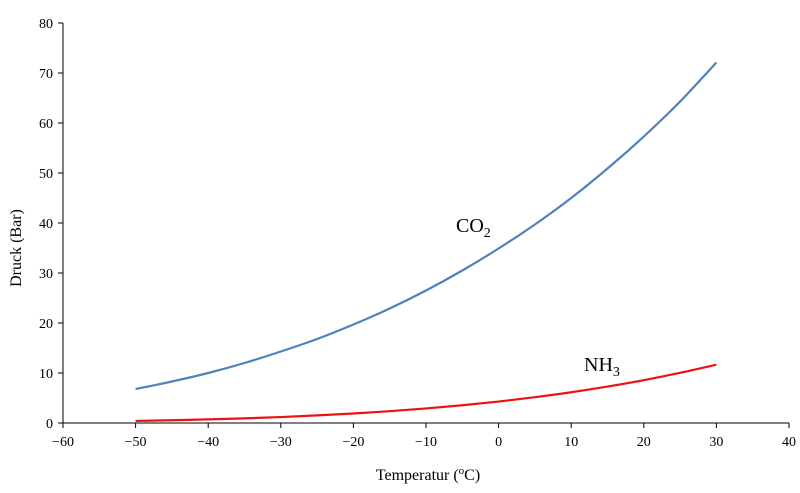  I want to click on y-tick-label: 80, so click(46, 24).